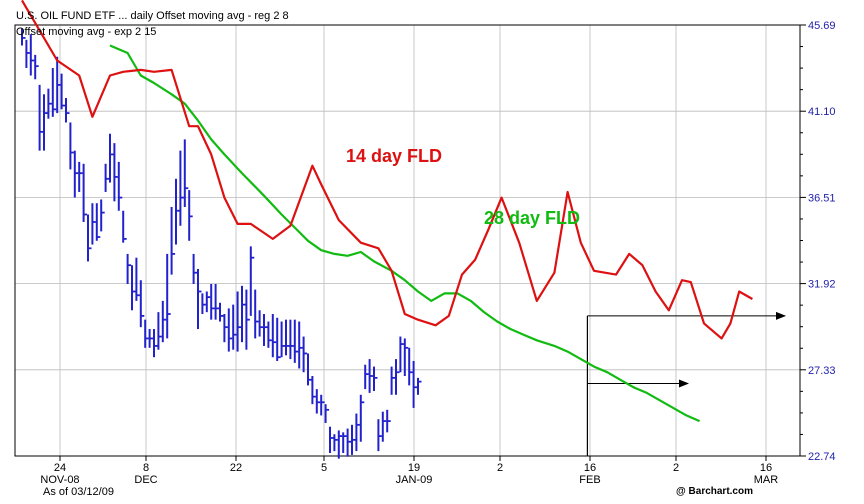 This screenshot has height=504, width=864. What do you see at coordinates (324, 468) in the screenshot?
I see `x-tick-label: 5` at bounding box center [324, 468].